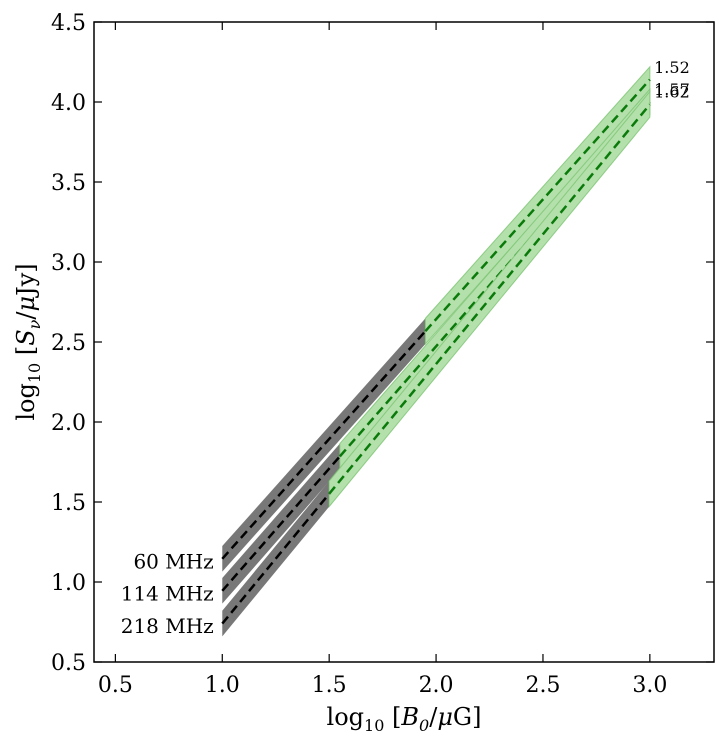  What do you see at coordinates (68, 23) in the screenshot?
I see `y-tick-label: 4.5` at bounding box center [68, 23].